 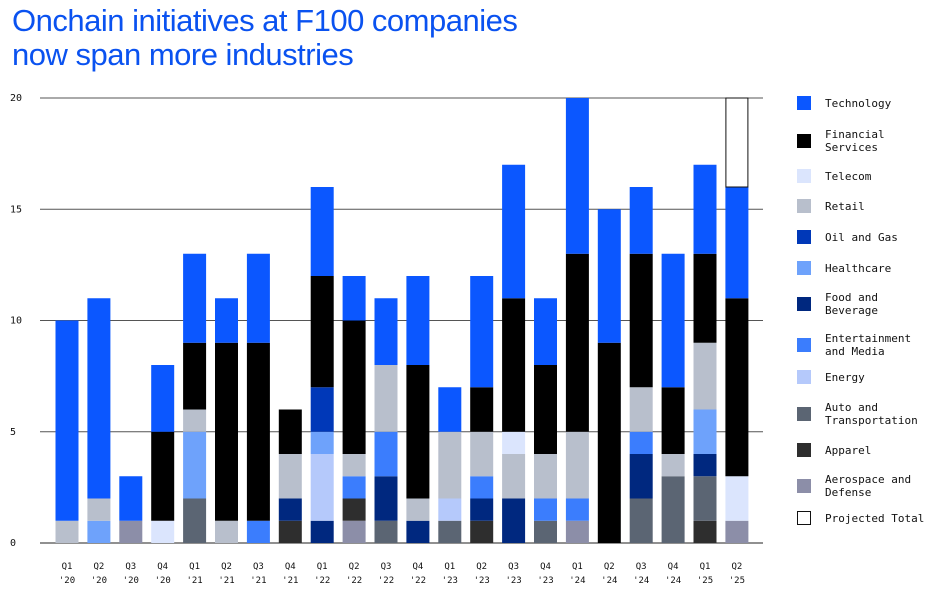 What do you see at coordinates (16, 209) in the screenshot?
I see `y-tick-label: 15` at bounding box center [16, 209].